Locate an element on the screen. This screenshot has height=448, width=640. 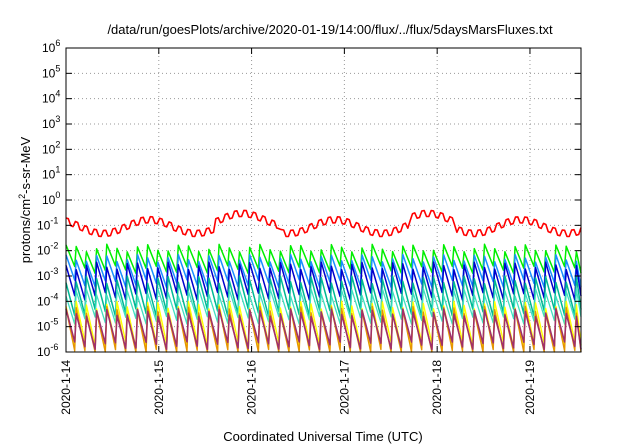
y-tick-label: 10² is located at coordinates (51, 147).